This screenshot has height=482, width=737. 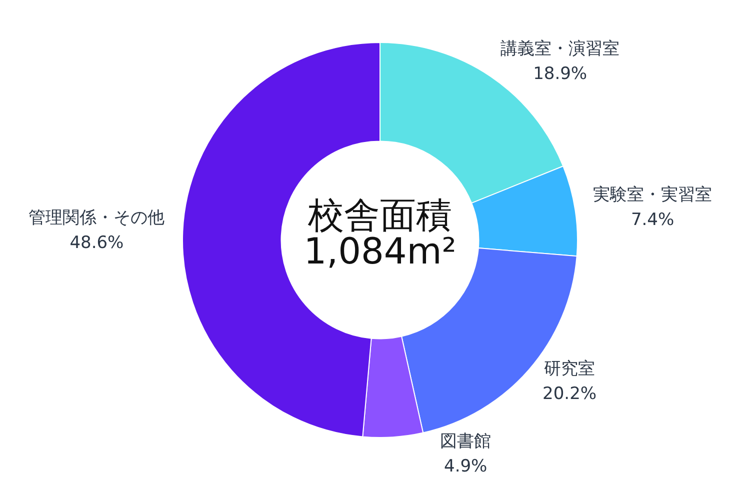 What do you see at coordinates (570, 368) in the screenshot?
I see `slice-label: 研究室` at bounding box center [570, 368].